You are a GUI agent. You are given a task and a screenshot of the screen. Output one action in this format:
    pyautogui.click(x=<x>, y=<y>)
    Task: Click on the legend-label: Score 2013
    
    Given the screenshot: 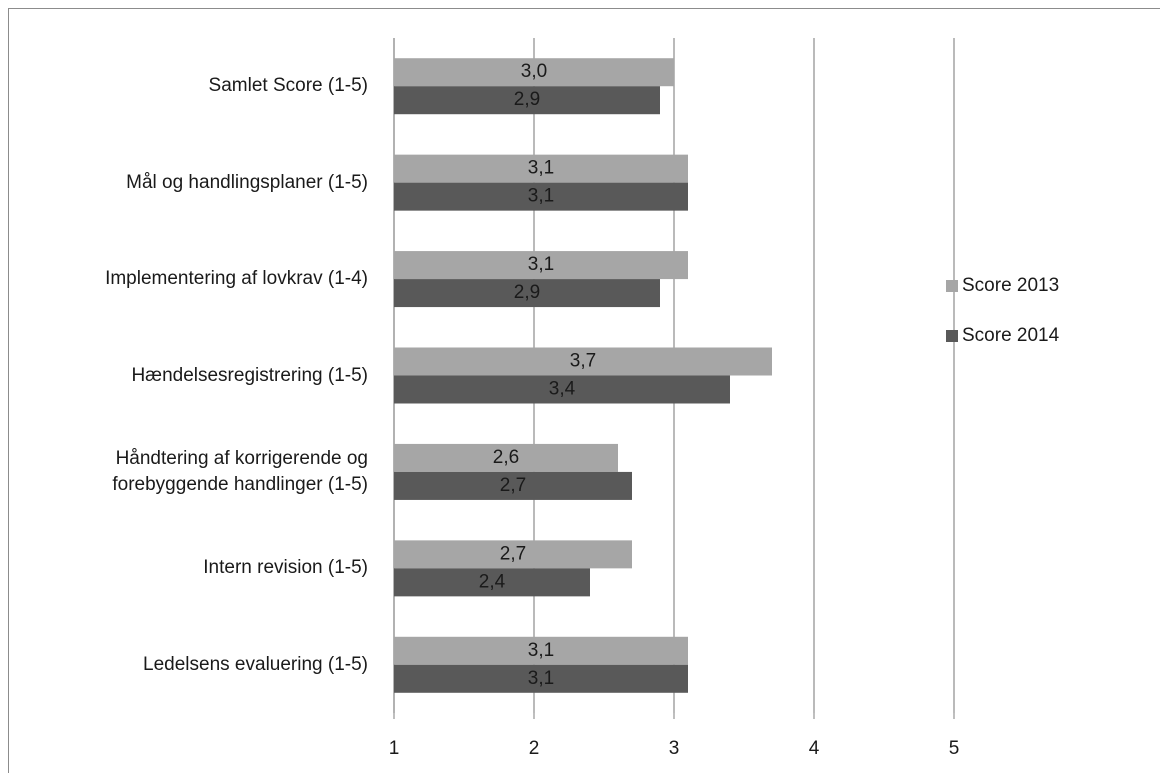 What is the action you would take?
    pyautogui.click(x=1010, y=285)
    